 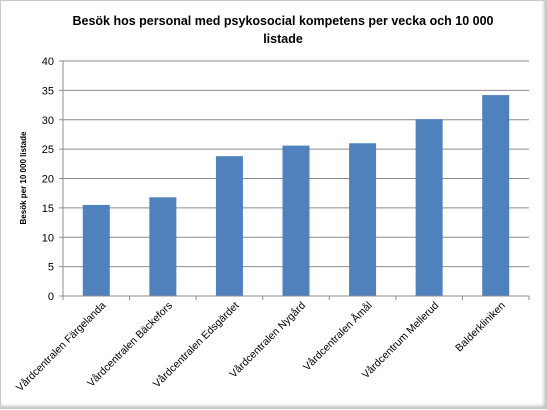 I want to click on y-tick-label: 0, so click(x=51, y=297).